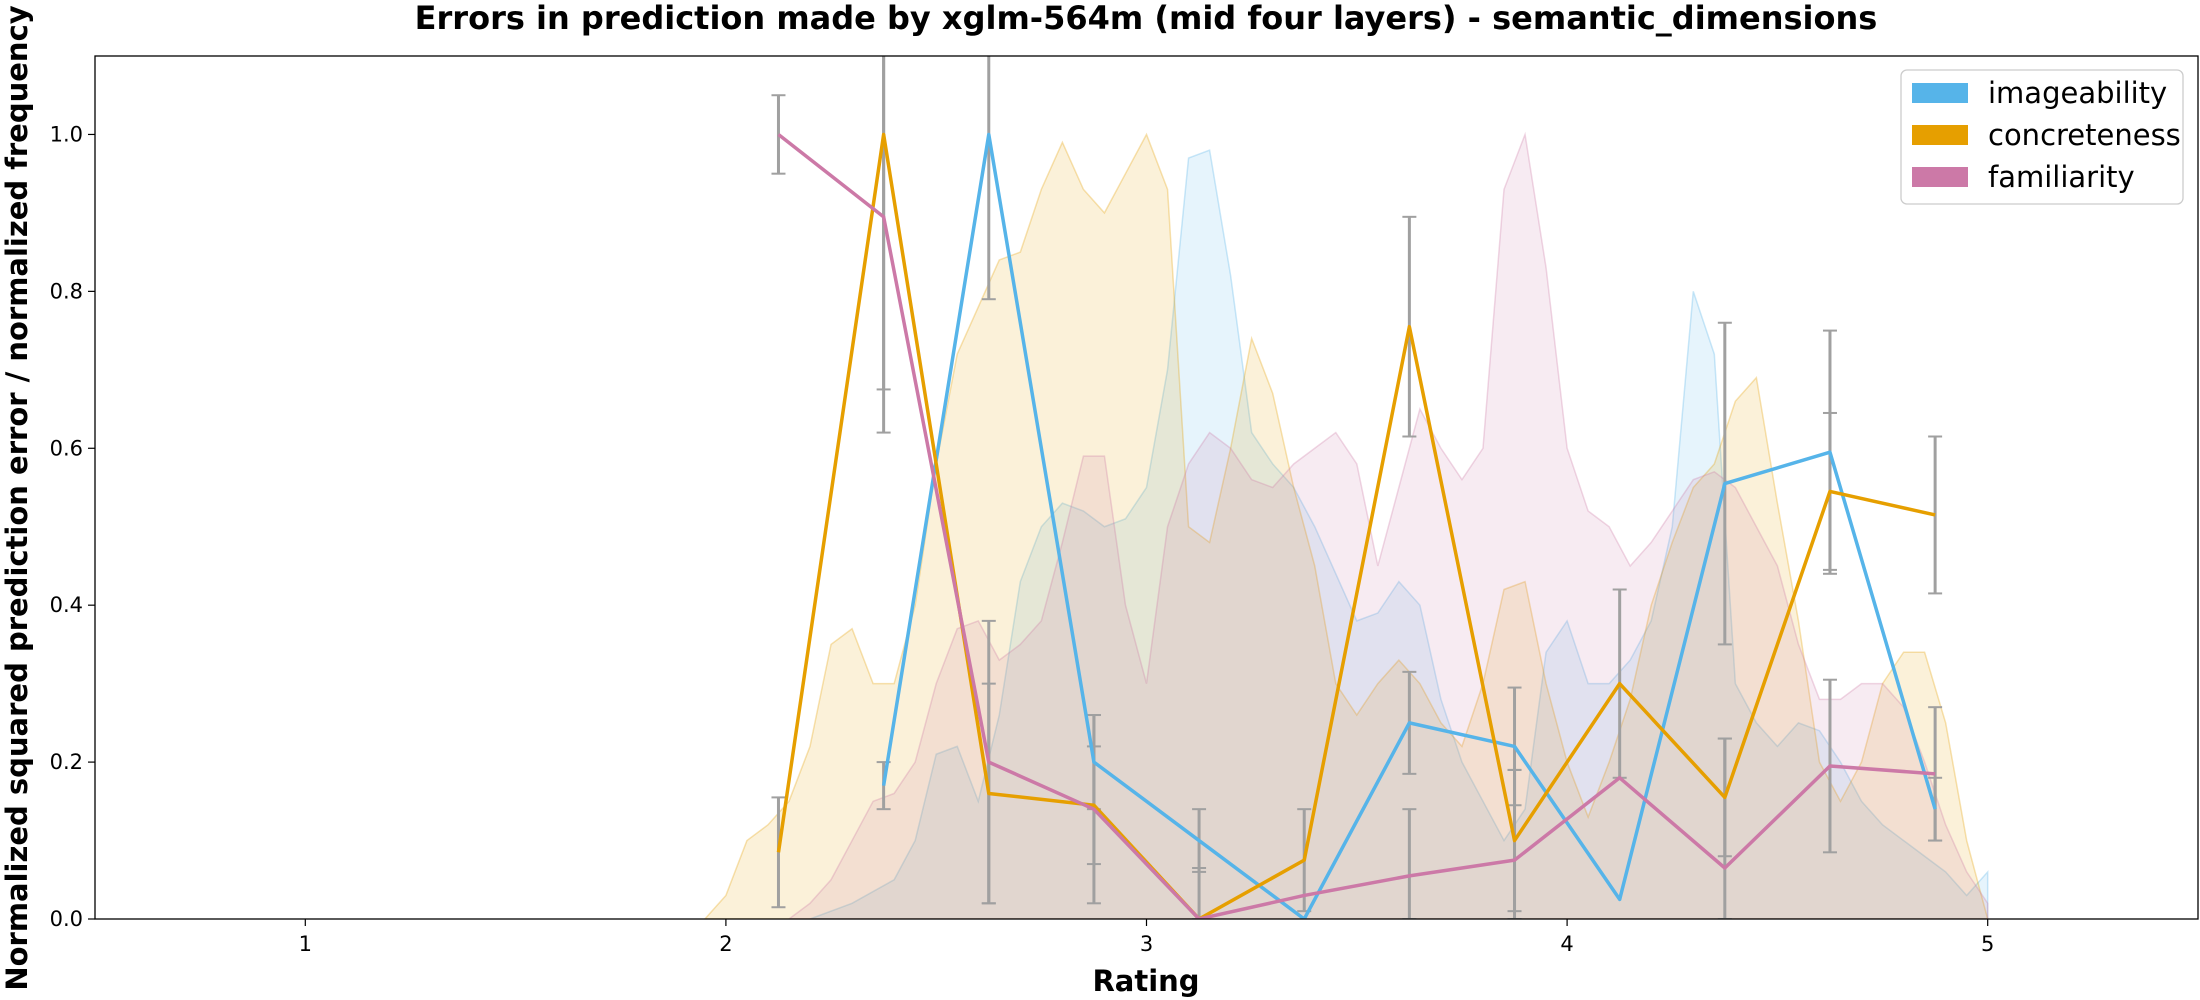 The height and width of the screenshot is (1000, 2200). I want to click on y-tick-label: 0.6, so click(66, 448).